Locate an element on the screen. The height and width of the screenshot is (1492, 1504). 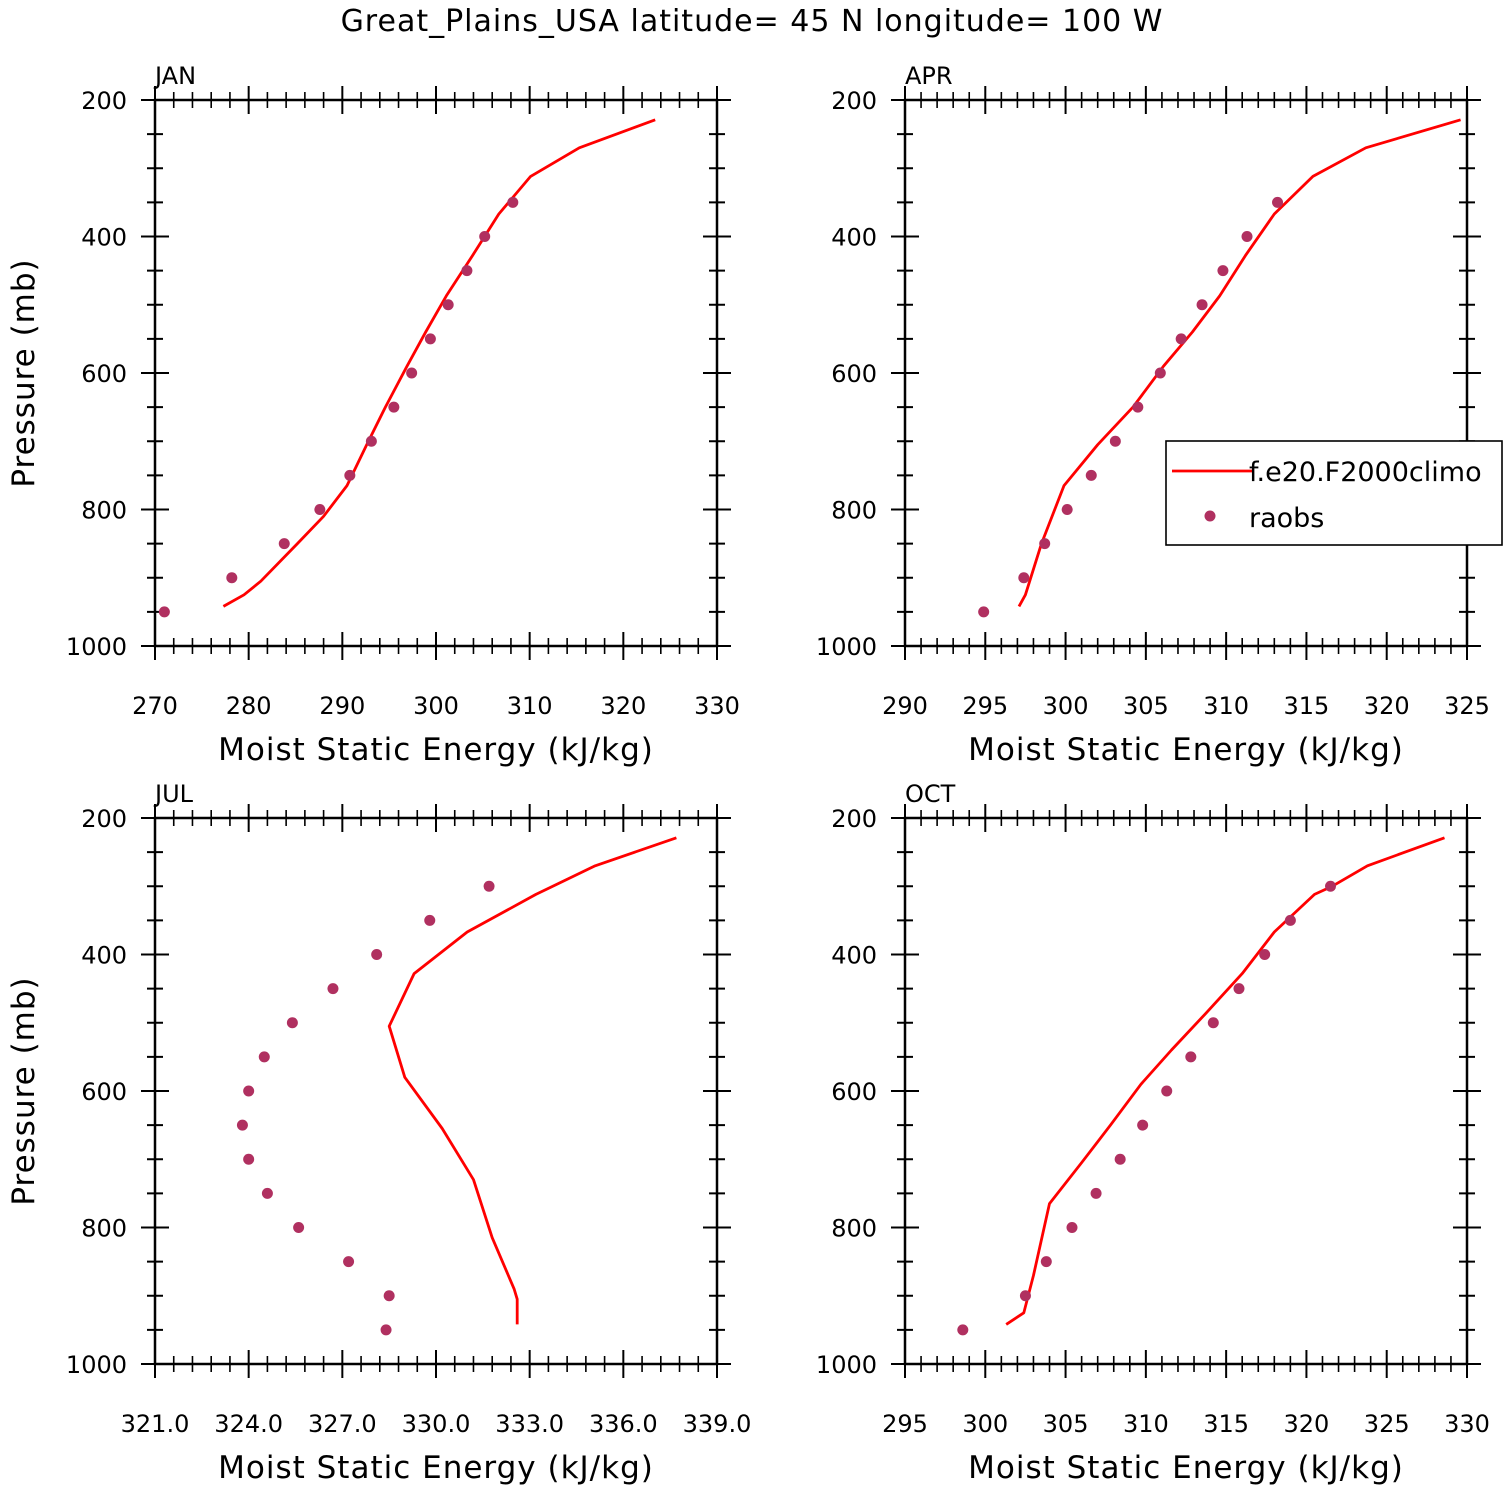
x-tick-label: 339.0 is located at coordinates (717, 1424).